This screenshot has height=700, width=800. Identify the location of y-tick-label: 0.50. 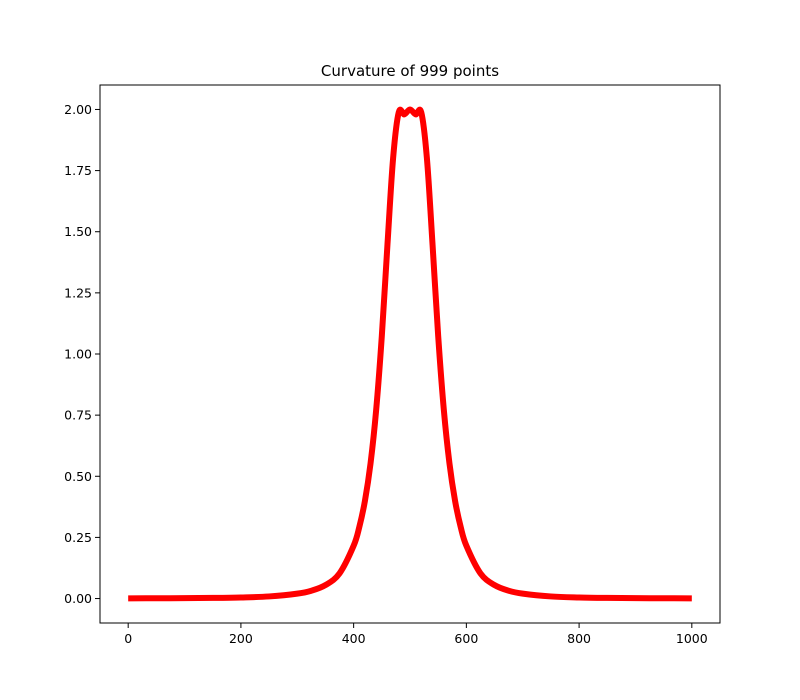
(78, 476).